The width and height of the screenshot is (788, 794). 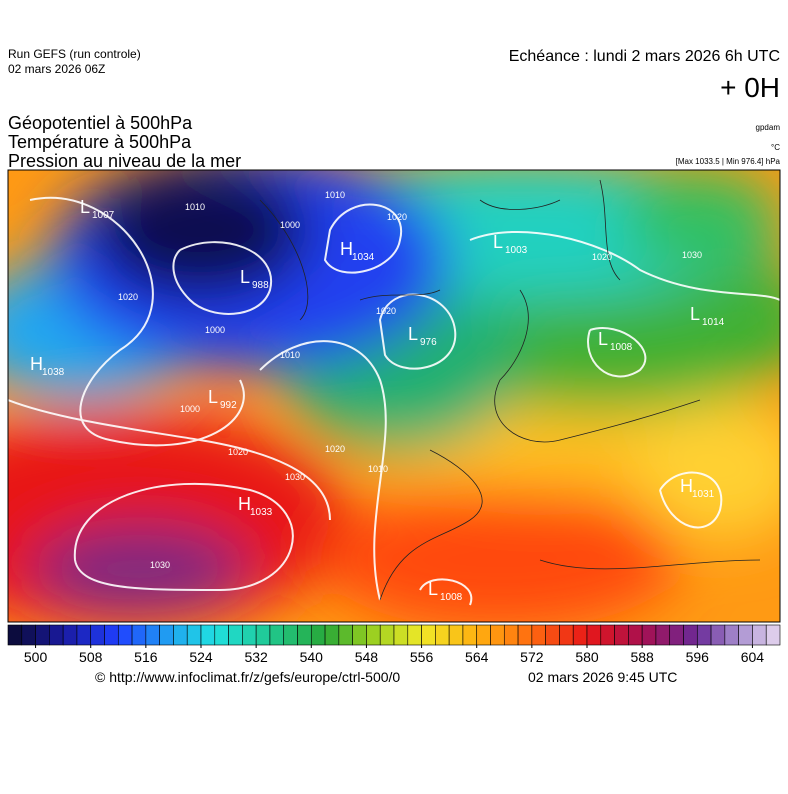 I want to click on valid-time: Echéance : lundi 2 mars 2026 6h UTC, so click(x=644, y=56).